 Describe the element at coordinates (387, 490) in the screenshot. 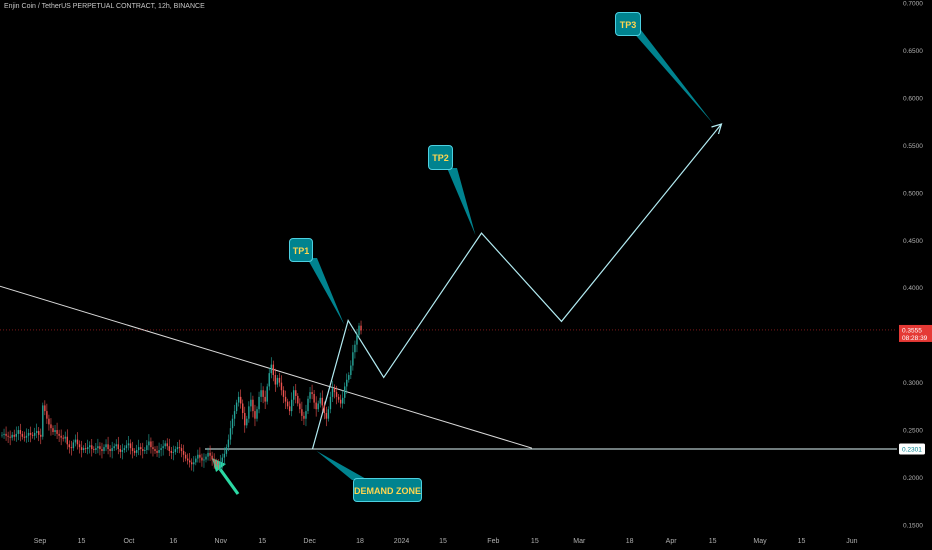

I see `demand-zone-callout: DEMAND ZONE` at that location.